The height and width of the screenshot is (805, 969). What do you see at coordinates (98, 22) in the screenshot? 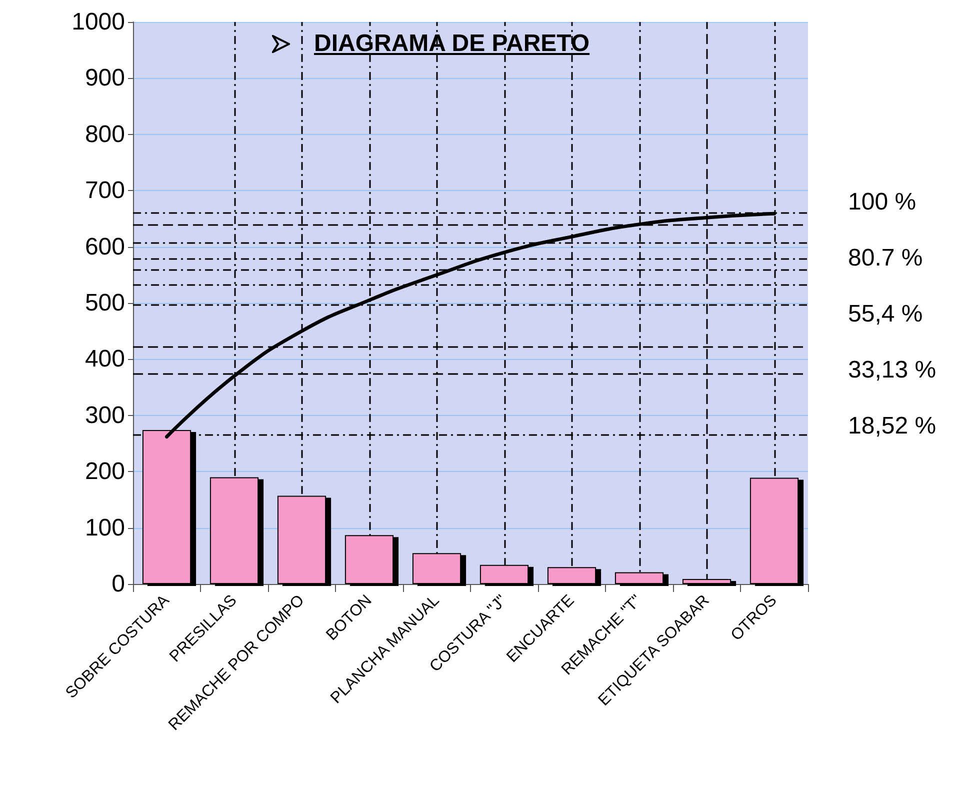
I see `y-tick-label: 1000` at bounding box center [98, 22].